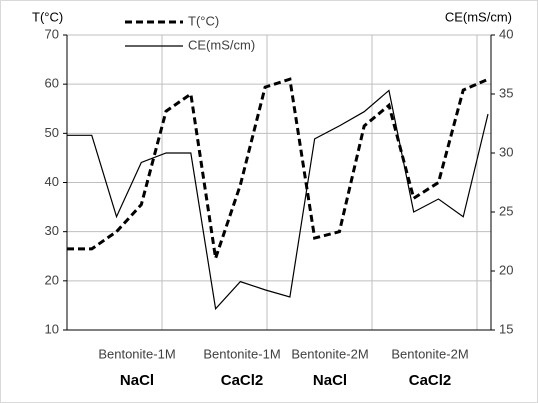 The width and height of the screenshot is (538, 403). I want to click on y2-tick-label: 30, so click(506, 151).